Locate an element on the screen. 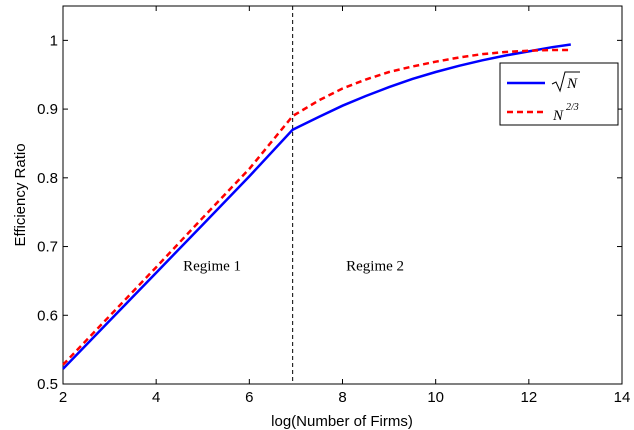 The image size is (634, 430). legend-box is located at coordinates (559, 94).